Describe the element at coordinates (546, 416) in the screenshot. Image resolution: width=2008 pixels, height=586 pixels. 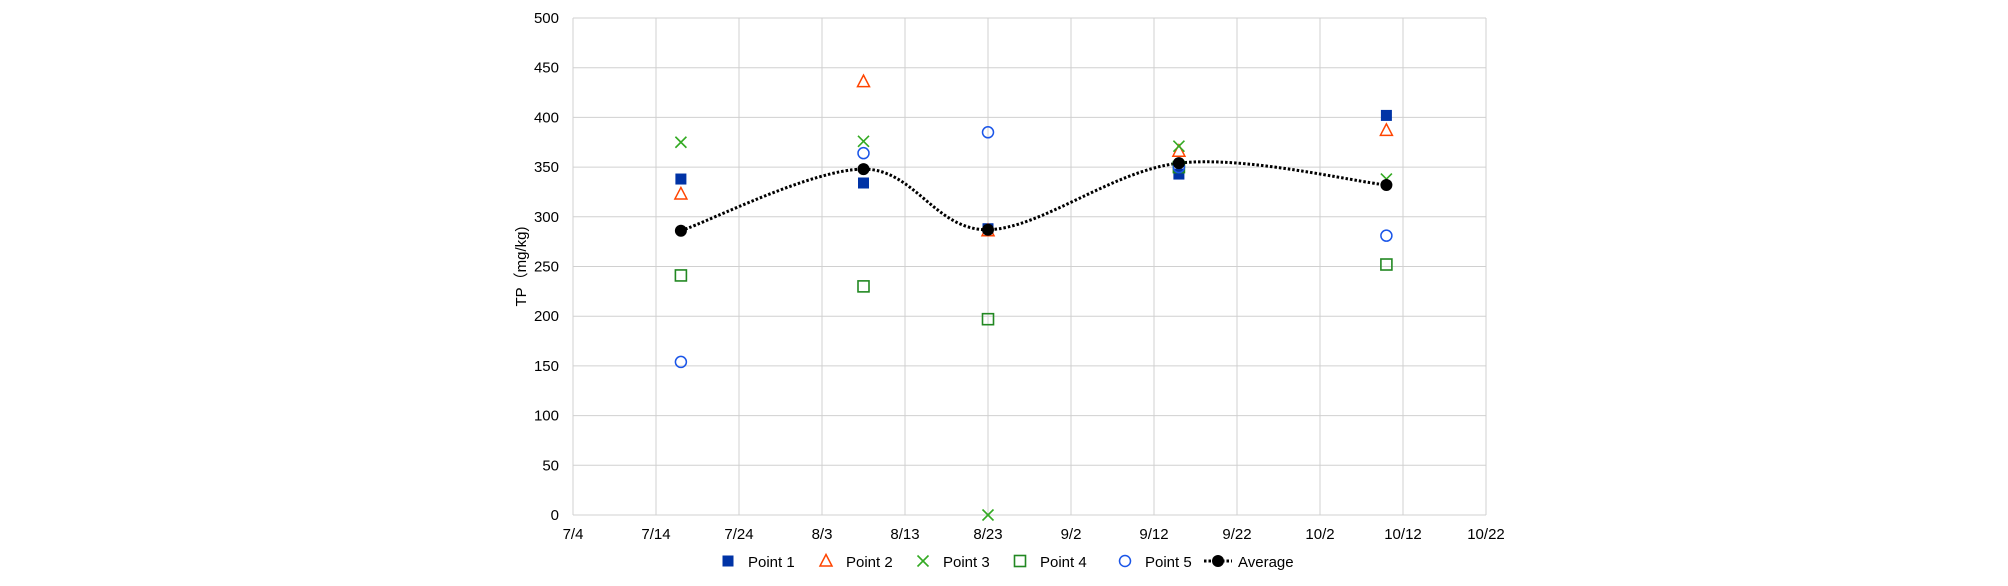
I see `y-tick-label: 100` at that location.